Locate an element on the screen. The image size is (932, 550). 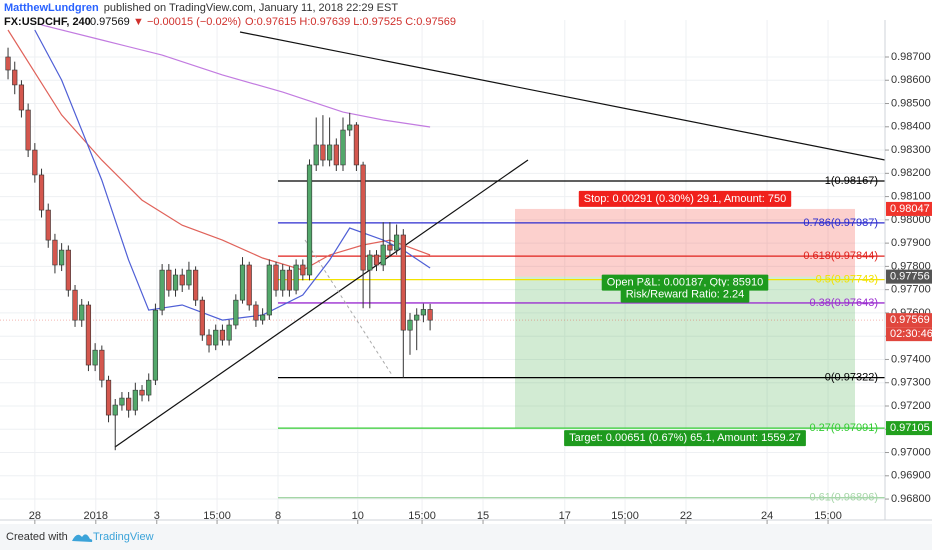
price-tag-label: 0.97569 is located at coordinates (910, 320).